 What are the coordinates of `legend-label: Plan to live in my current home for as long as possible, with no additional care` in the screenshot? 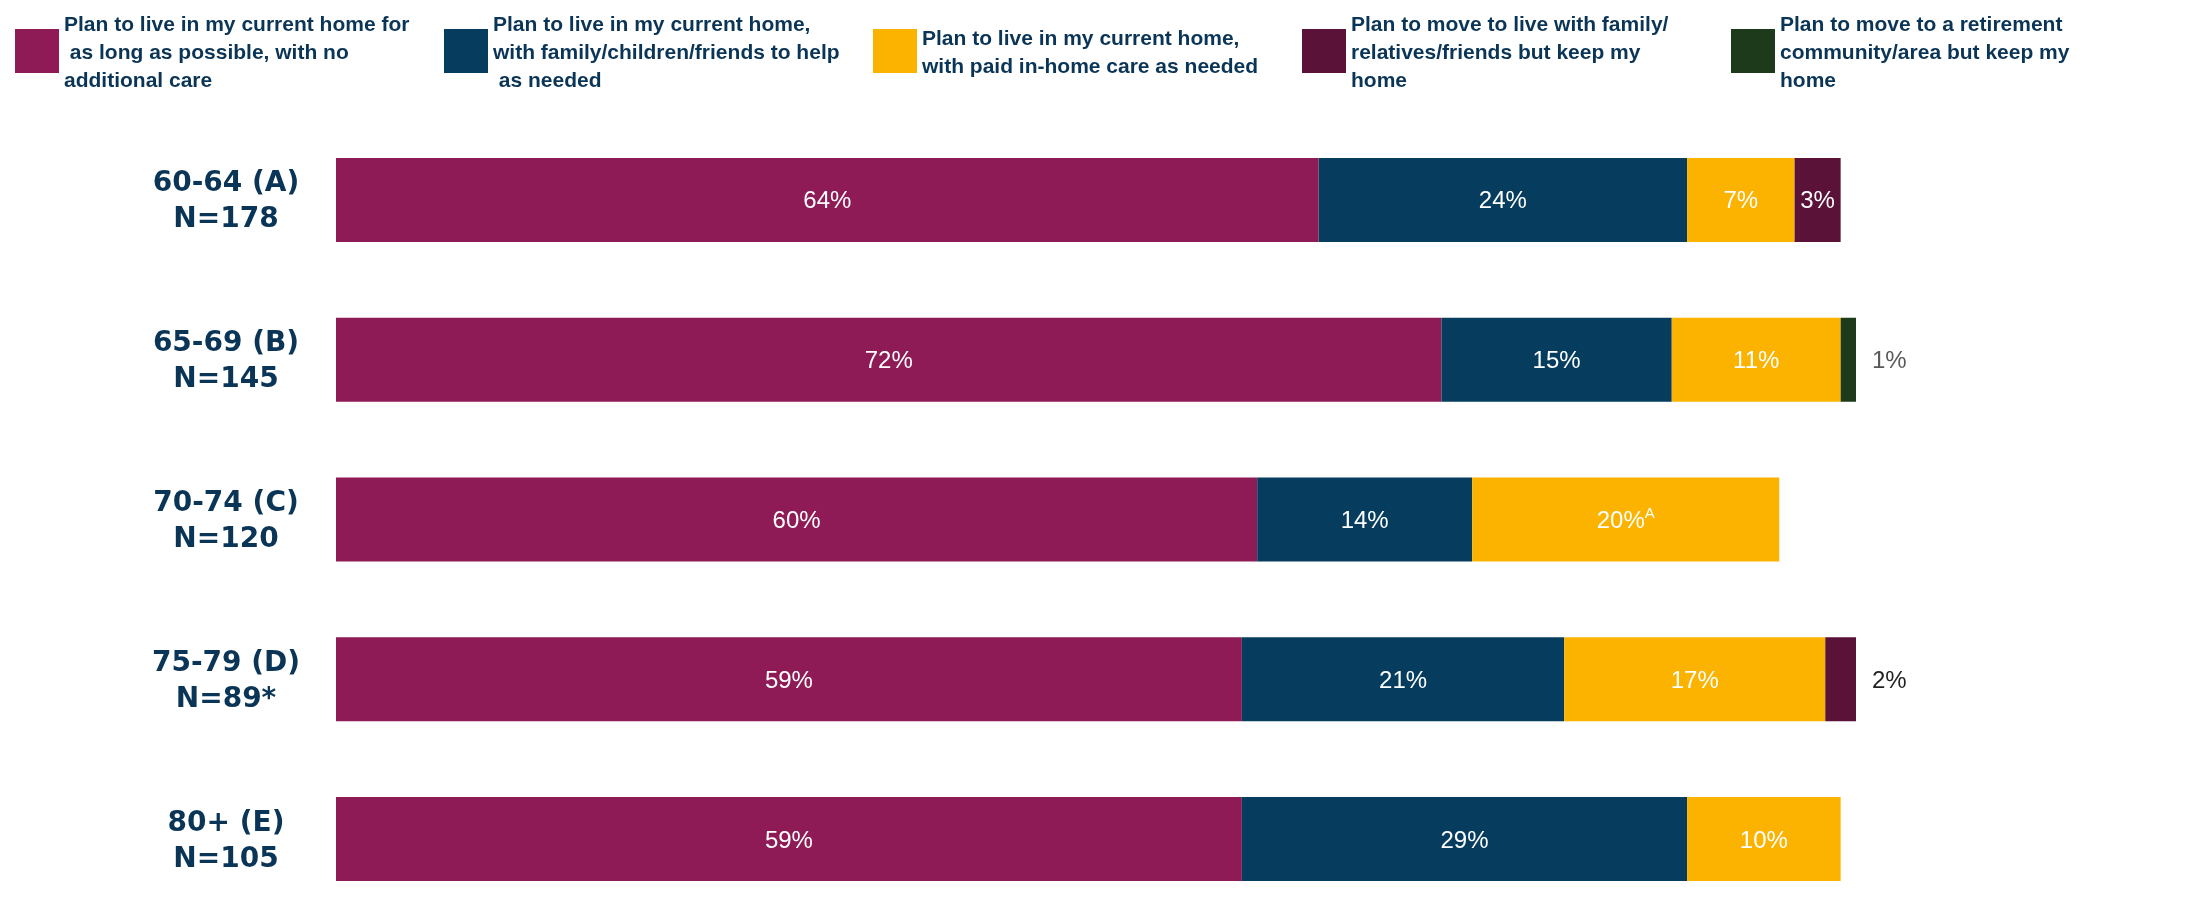 It's located at (237, 51).